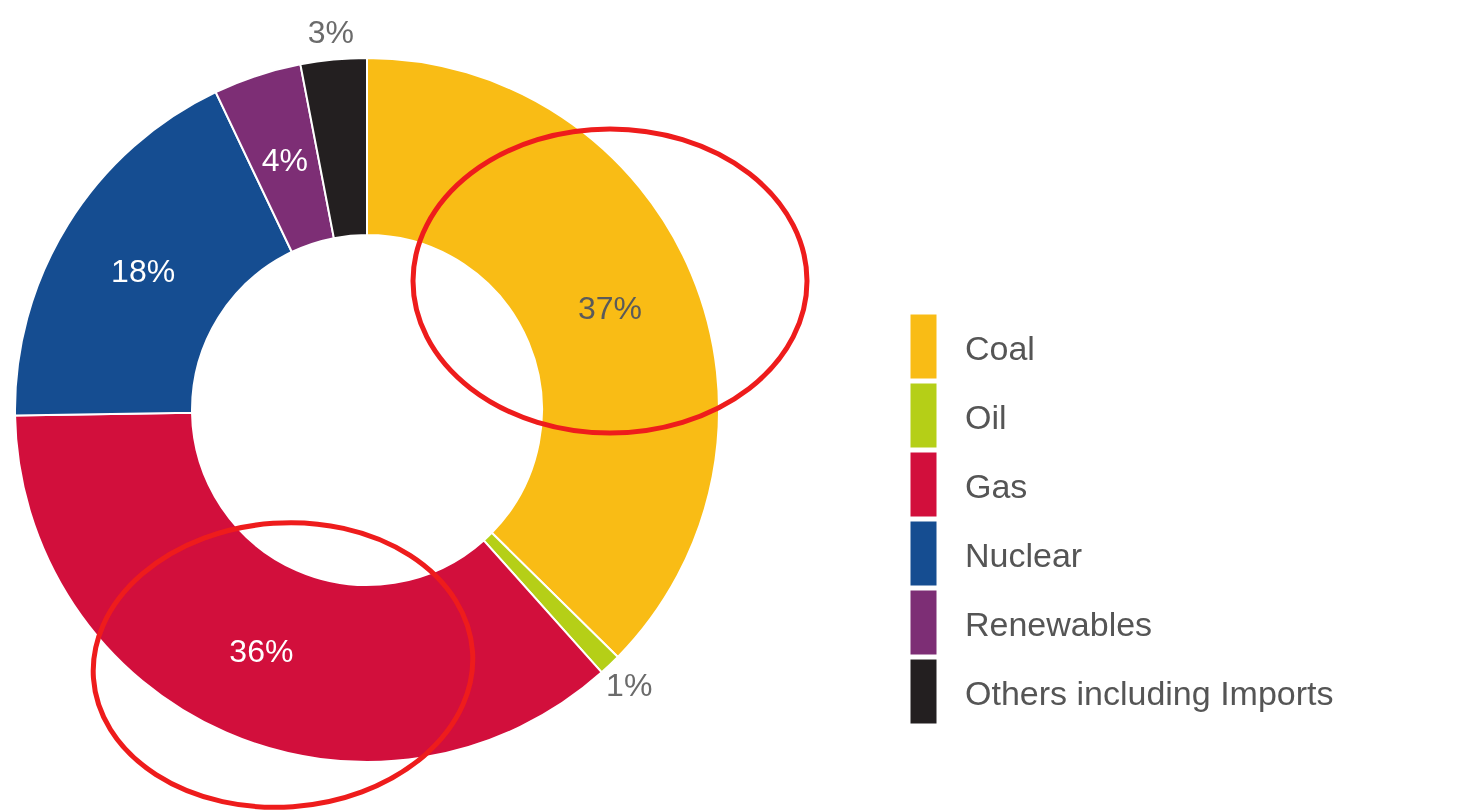 This screenshot has width=1476, height=812. I want to click on legend-label: Coal, so click(1000, 348).